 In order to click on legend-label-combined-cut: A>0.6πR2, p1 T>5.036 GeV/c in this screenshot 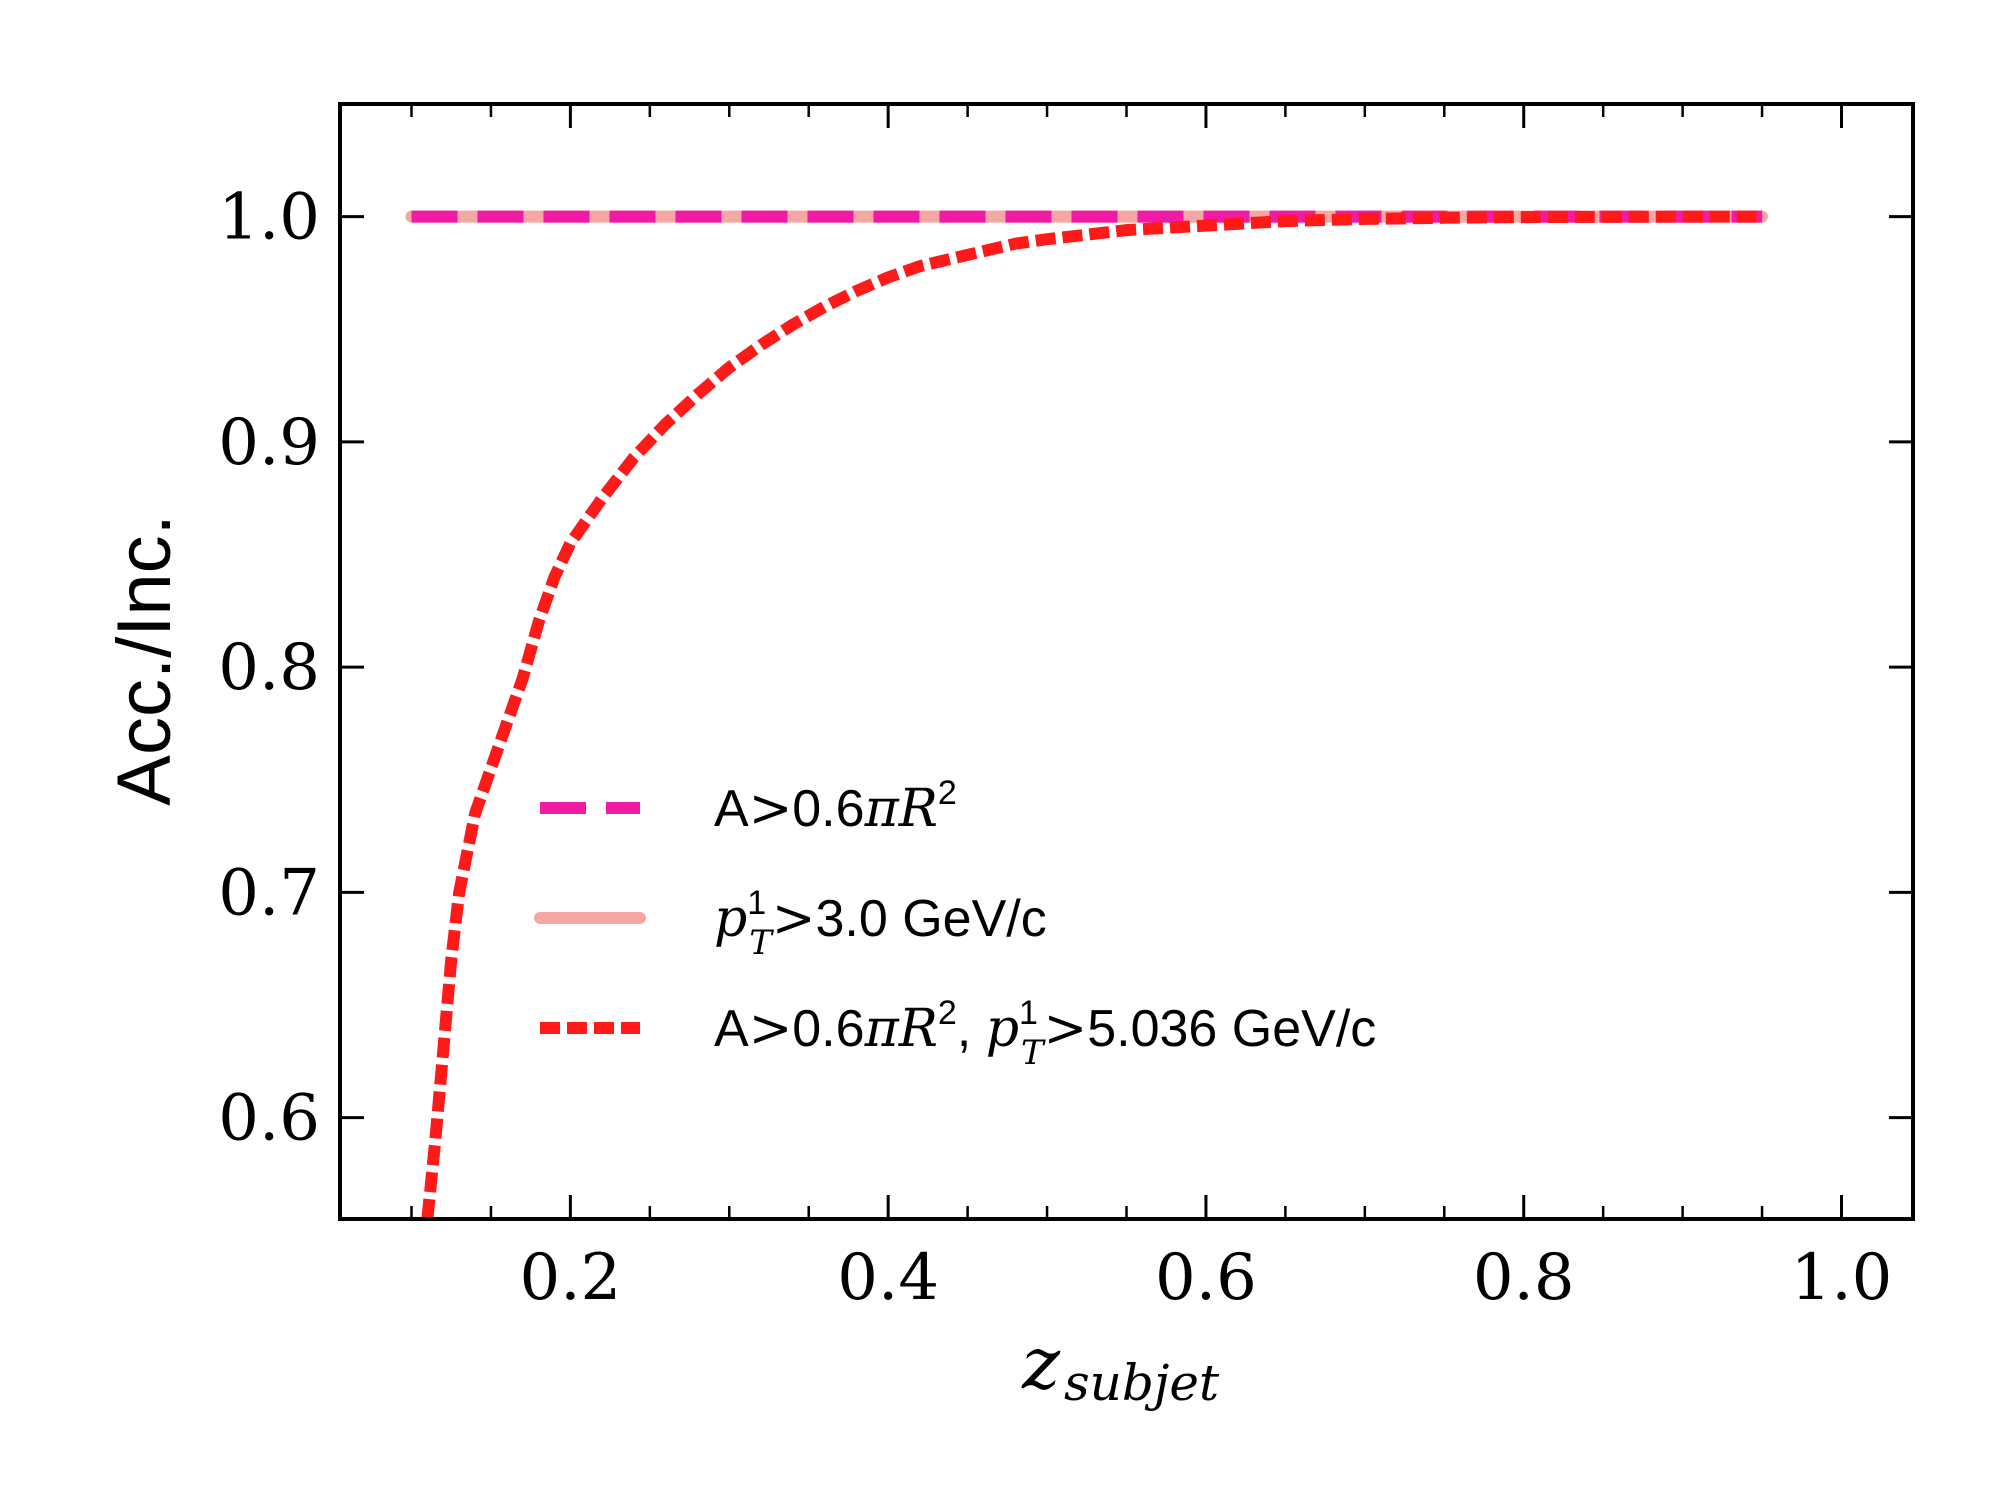, I will do `click(1045, 1033)`.